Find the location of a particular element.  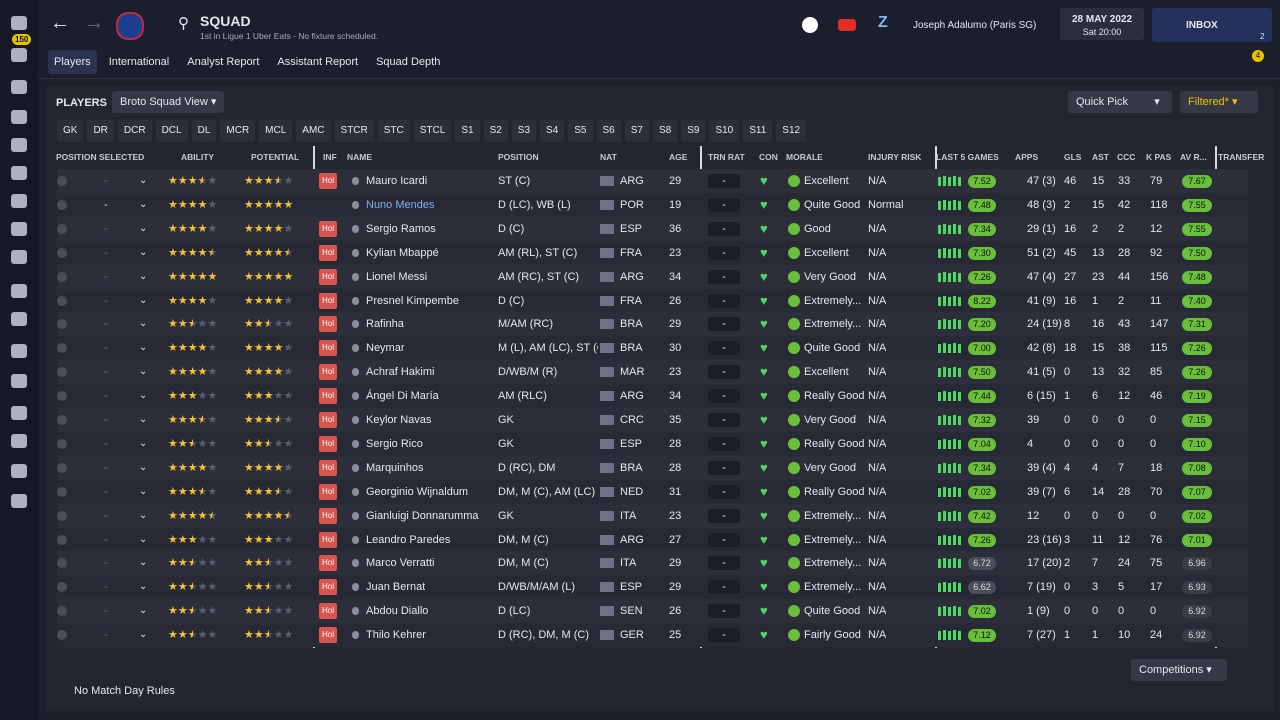

player-name: Achraf Hakimi is located at coordinates (400, 372).